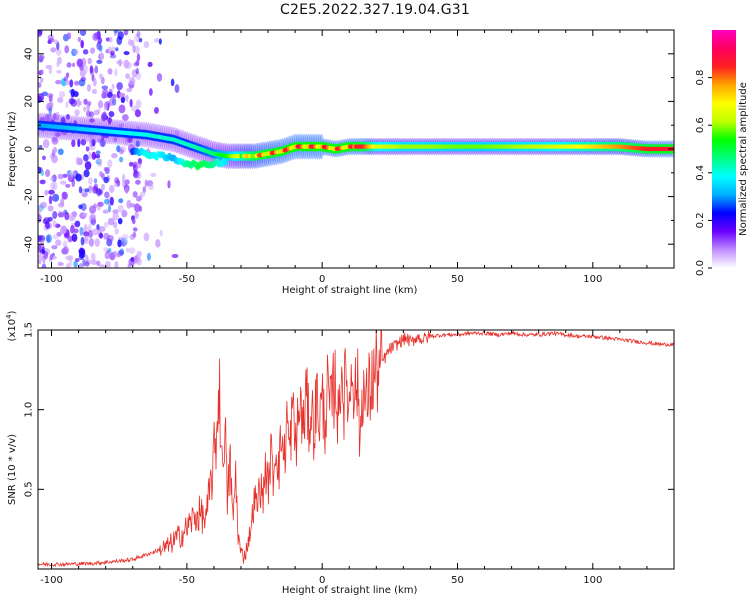 This screenshot has width=750, height=600. I want to click on snr-multiplier-label: (x104), so click(11, 325).